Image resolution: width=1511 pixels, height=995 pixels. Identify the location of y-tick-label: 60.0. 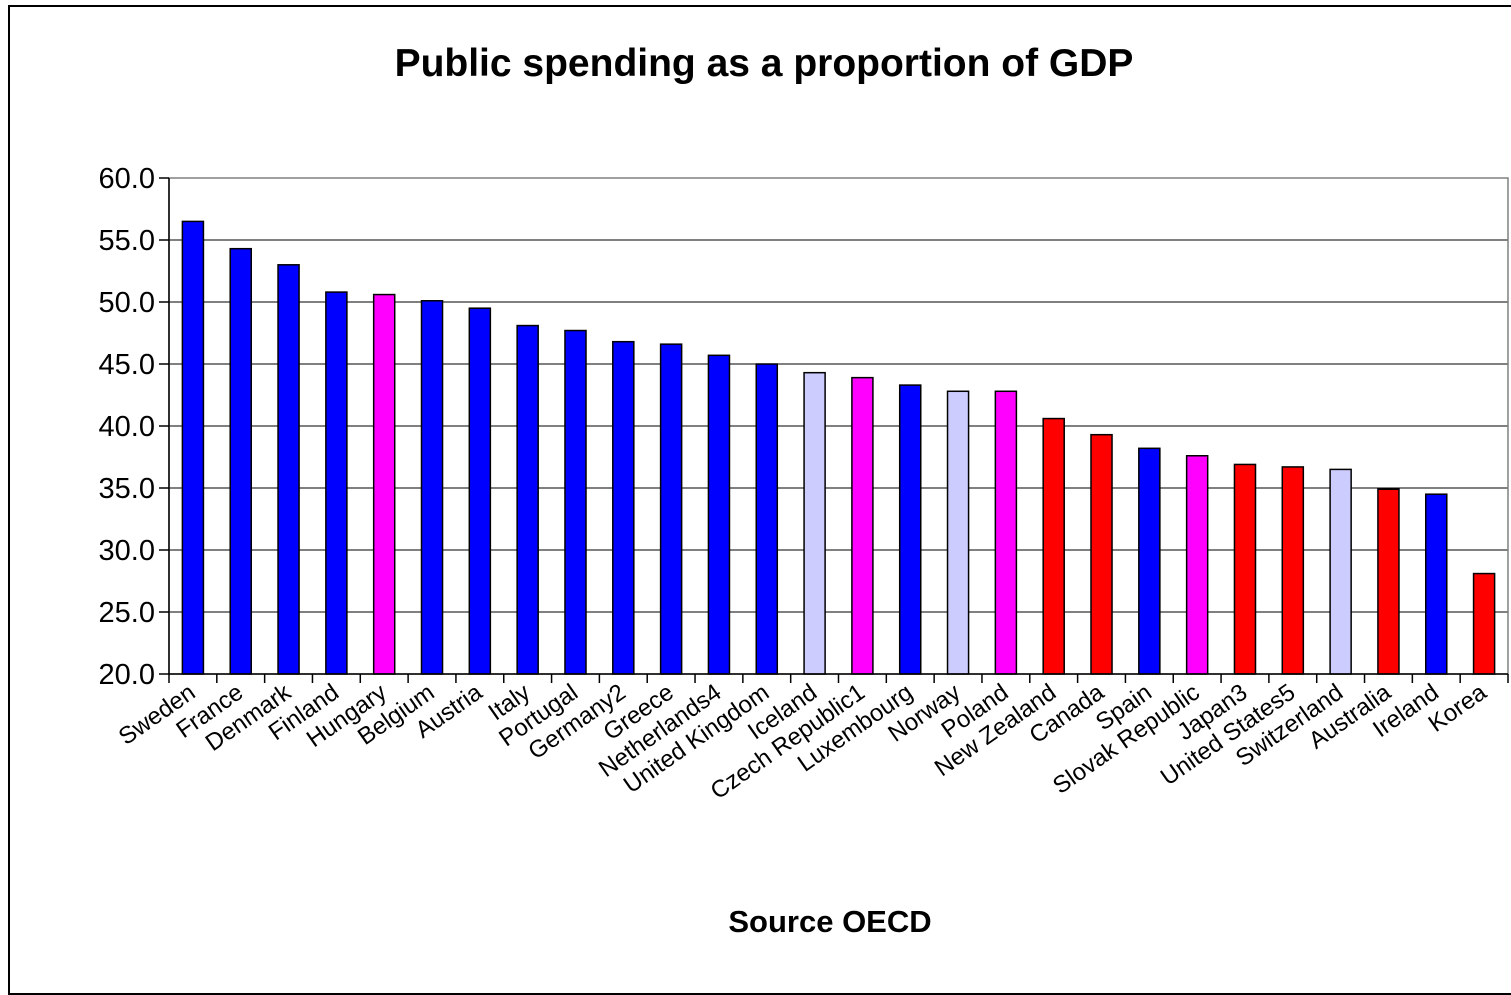
(127, 179).